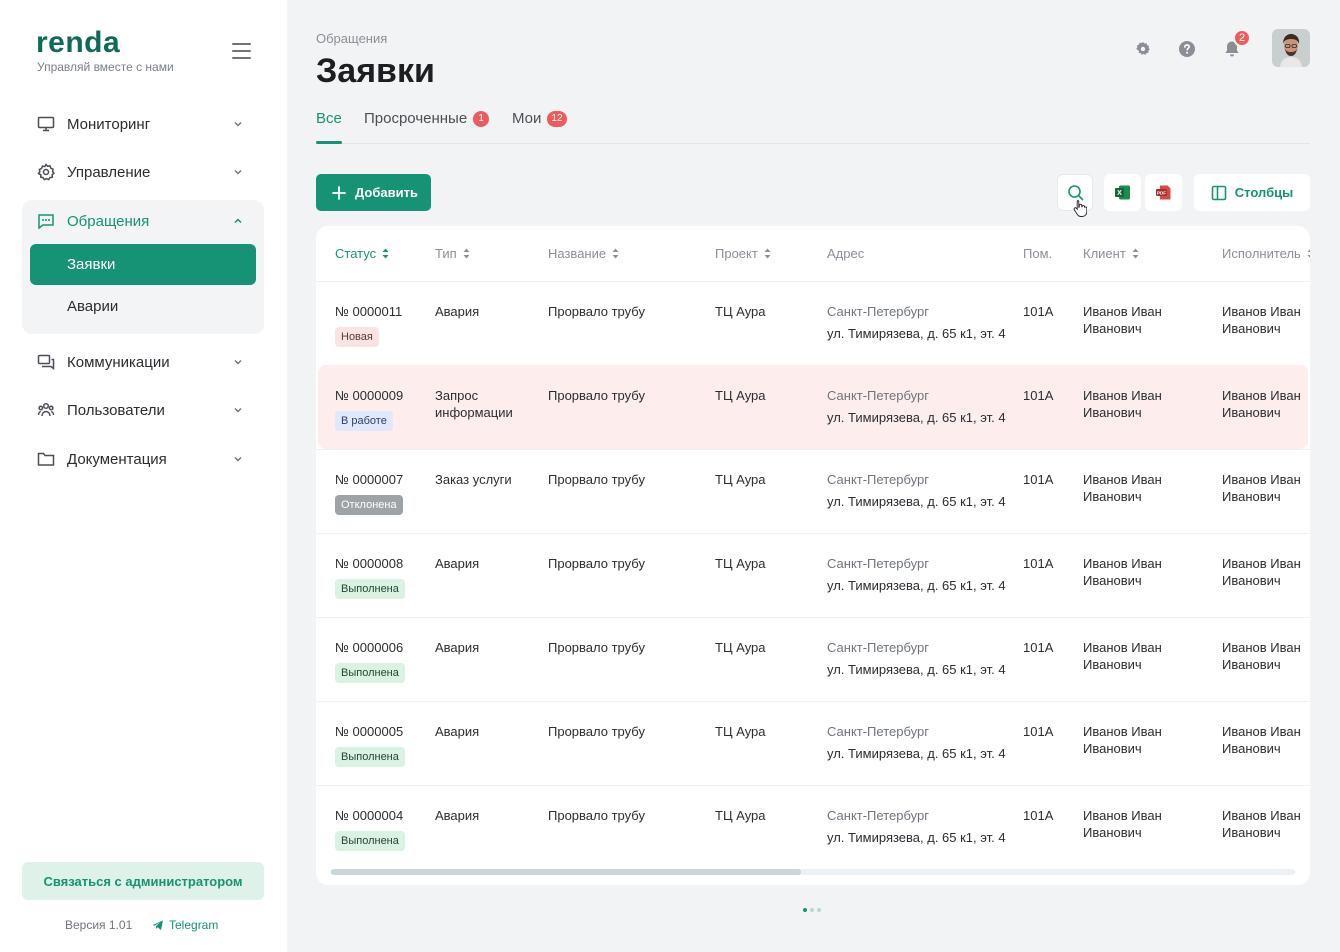  I want to click on cell-type: Заказ услуги, so click(473, 479).